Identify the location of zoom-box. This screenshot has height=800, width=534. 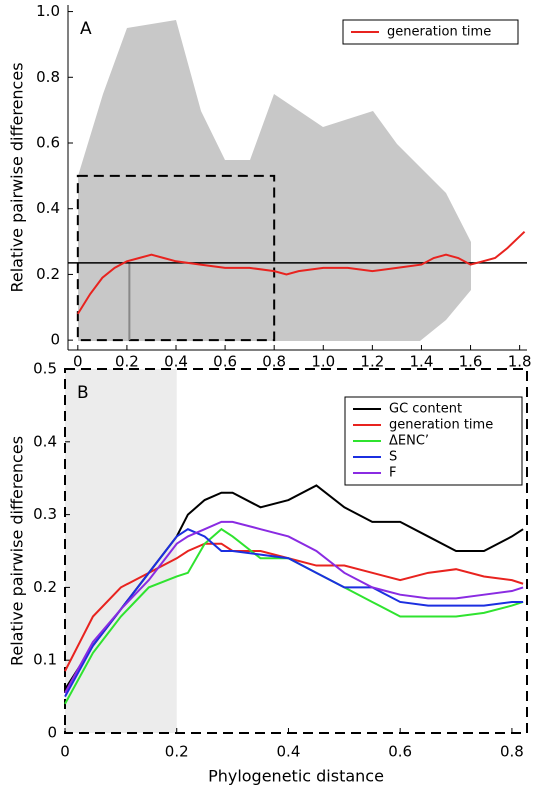
(176, 258).